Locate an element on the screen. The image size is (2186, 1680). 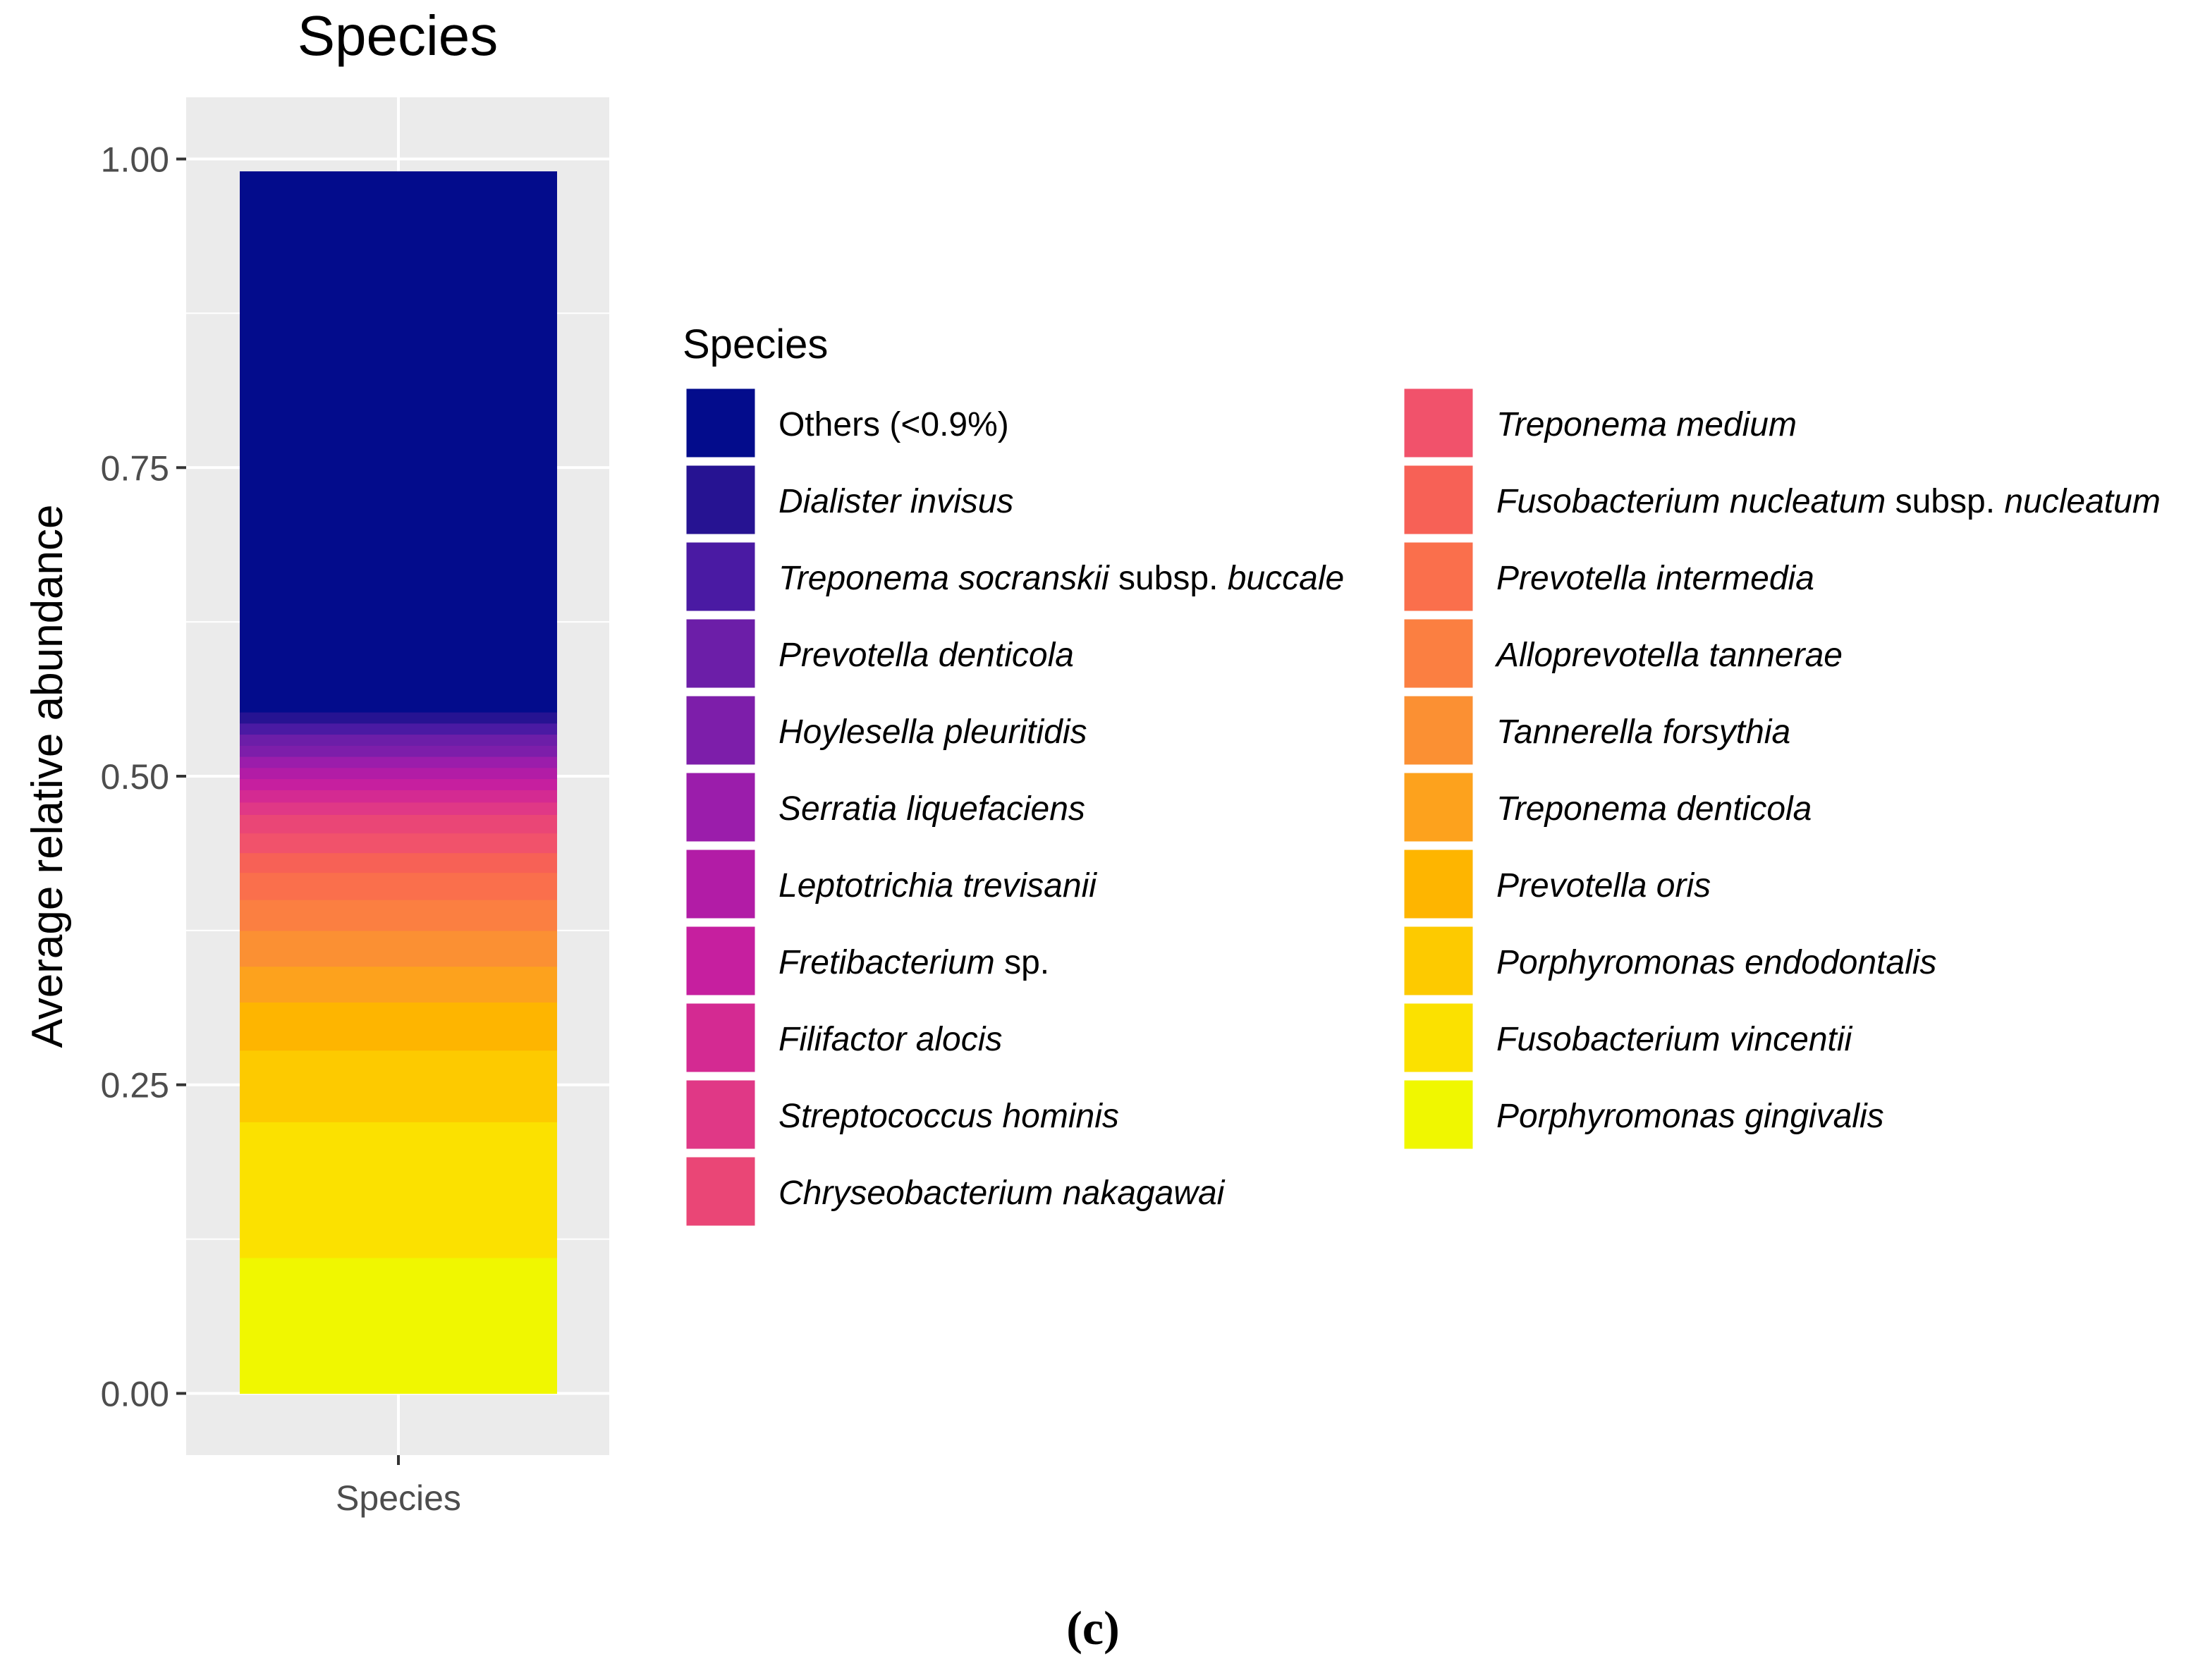
legend-item: Tannerella forsythia is located at coordinates (1596, 730).